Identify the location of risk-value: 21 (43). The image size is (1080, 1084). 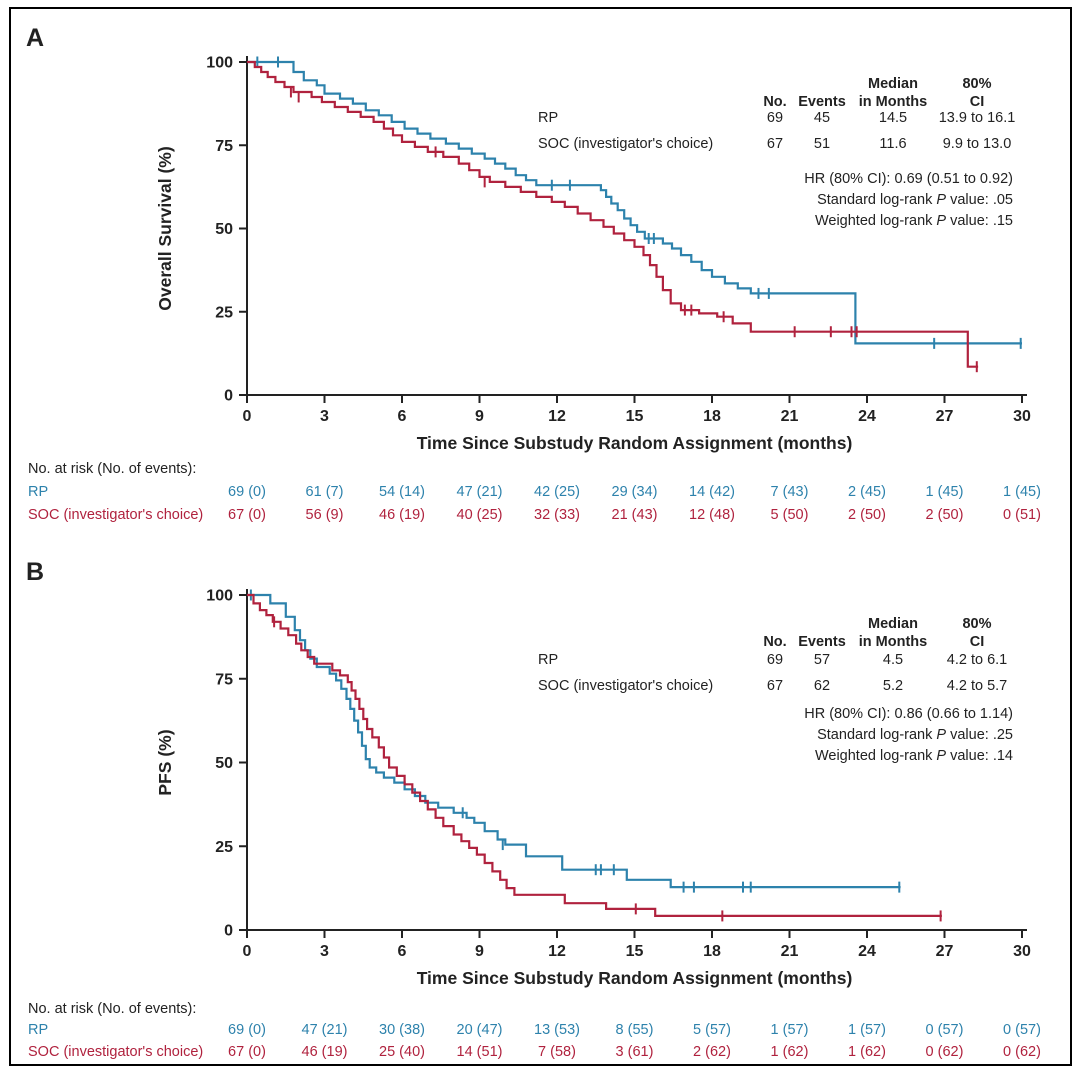
(635, 515).